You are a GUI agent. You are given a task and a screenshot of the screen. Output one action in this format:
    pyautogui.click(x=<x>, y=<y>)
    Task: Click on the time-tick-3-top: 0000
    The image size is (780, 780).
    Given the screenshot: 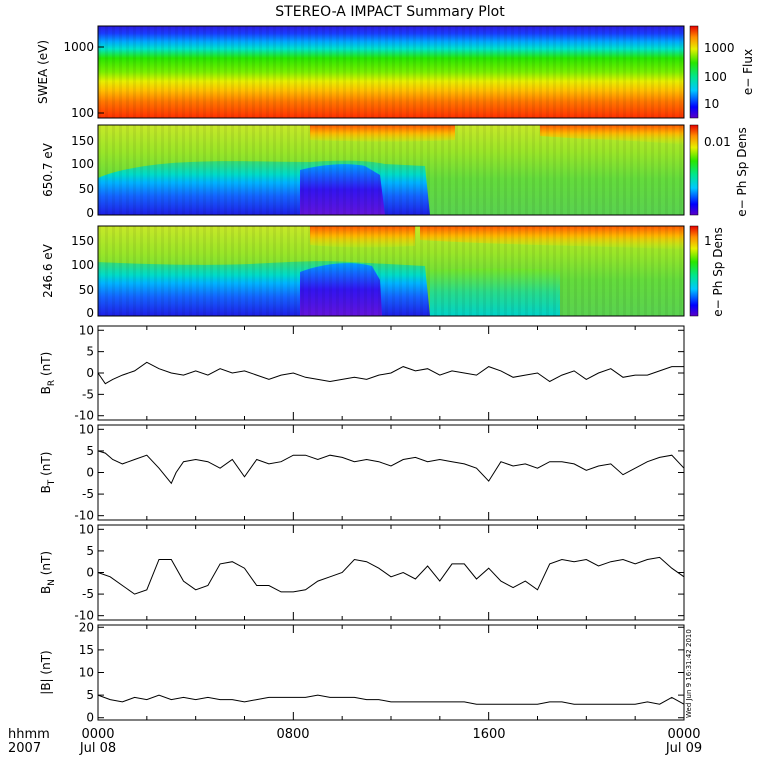 What is the action you would take?
    pyautogui.click(x=683, y=734)
    